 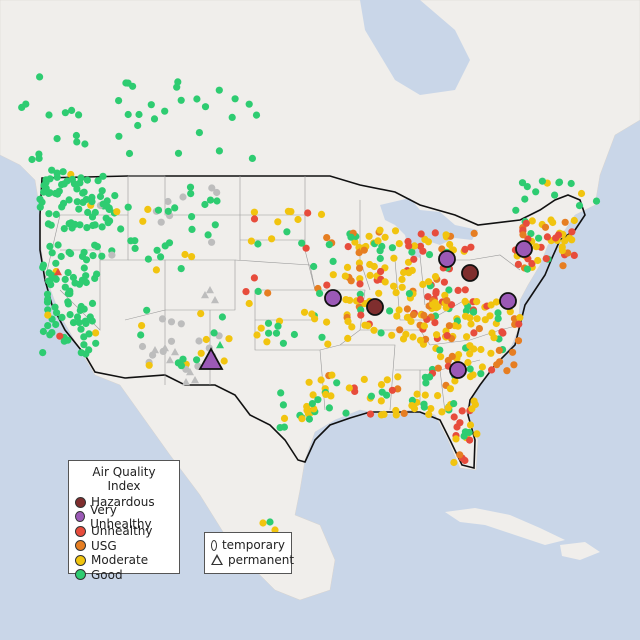 I want to click on legend-swatch-icon, so click(x=80, y=502).